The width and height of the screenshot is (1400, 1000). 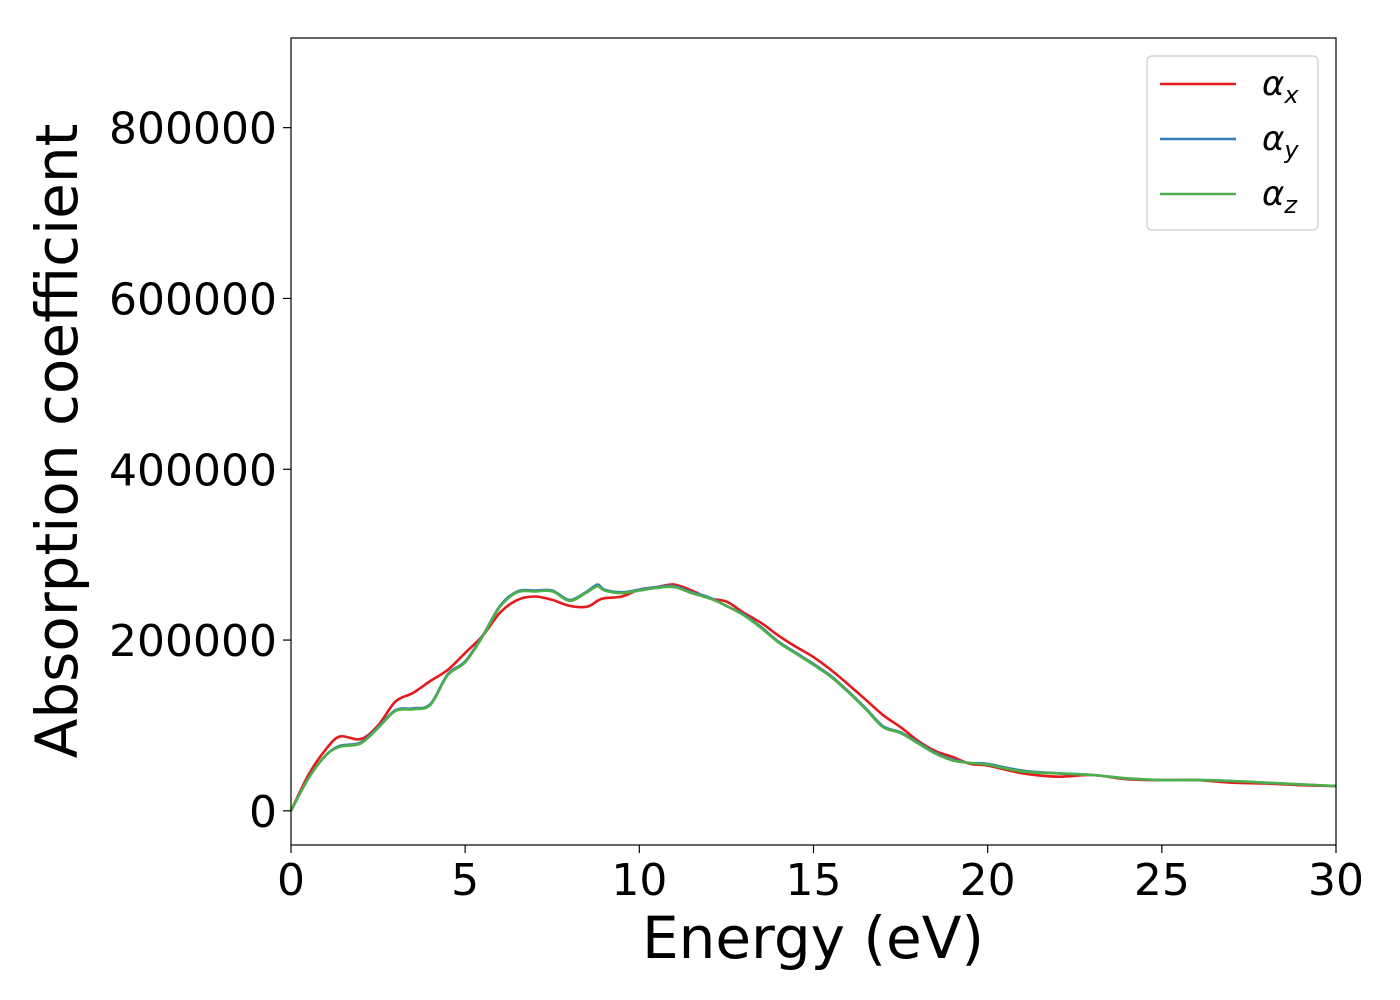 What do you see at coordinates (263, 812) in the screenshot?
I see `y-tick-label: 0` at bounding box center [263, 812].